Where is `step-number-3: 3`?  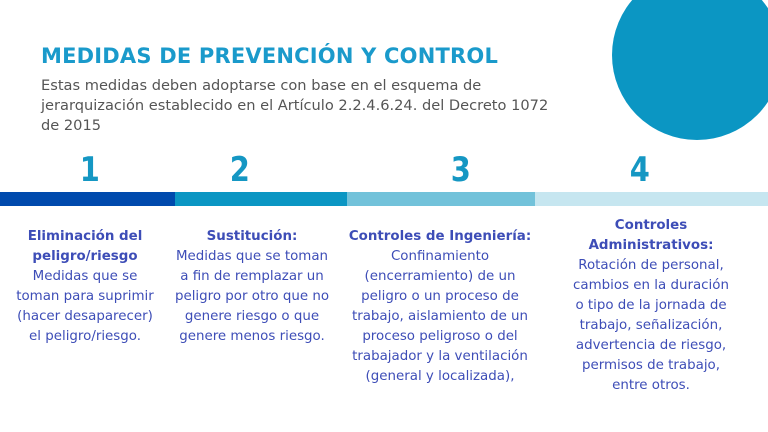 step-number-3: 3 is located at coordinates (460, 170).